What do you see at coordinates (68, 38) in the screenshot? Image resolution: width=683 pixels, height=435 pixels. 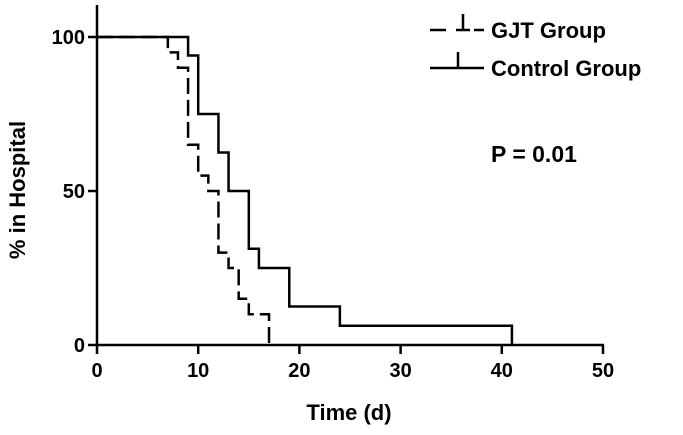 I see `y-tick-label: 100` at bounding box center [68, 38].